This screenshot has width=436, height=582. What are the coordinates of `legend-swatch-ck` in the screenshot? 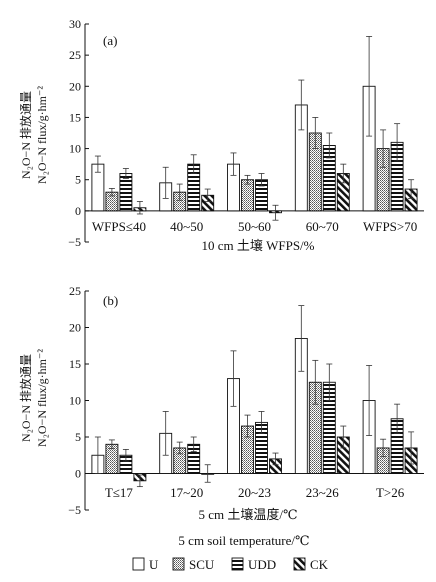 It's located at (299, 564).